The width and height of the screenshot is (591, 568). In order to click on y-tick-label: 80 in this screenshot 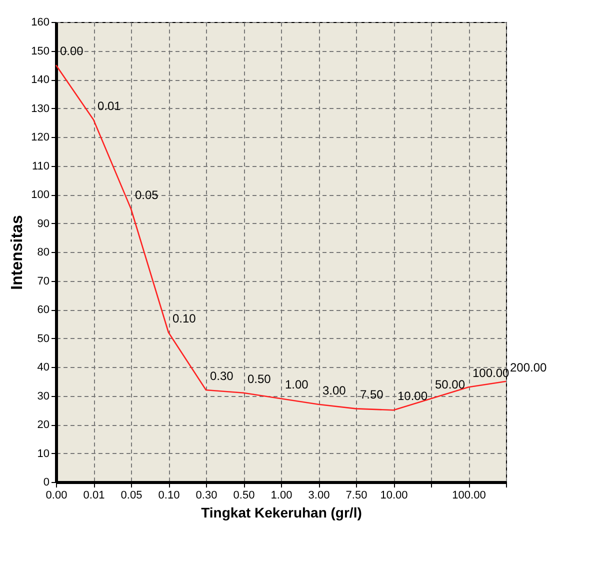, I will do `click(43, 252)`.